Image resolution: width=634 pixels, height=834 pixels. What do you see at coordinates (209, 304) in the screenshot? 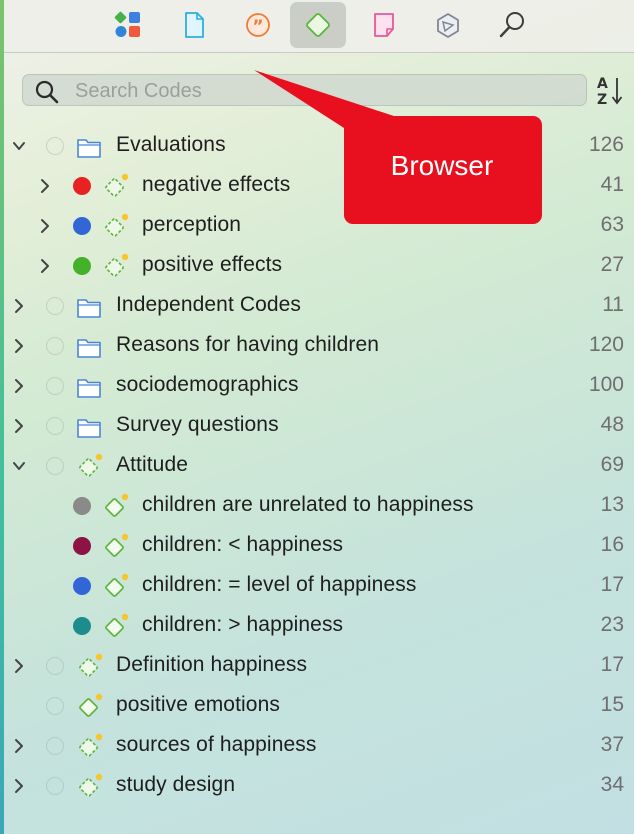
I see `tree-row-label: Independent Codes` at bounding box center [209, 304].